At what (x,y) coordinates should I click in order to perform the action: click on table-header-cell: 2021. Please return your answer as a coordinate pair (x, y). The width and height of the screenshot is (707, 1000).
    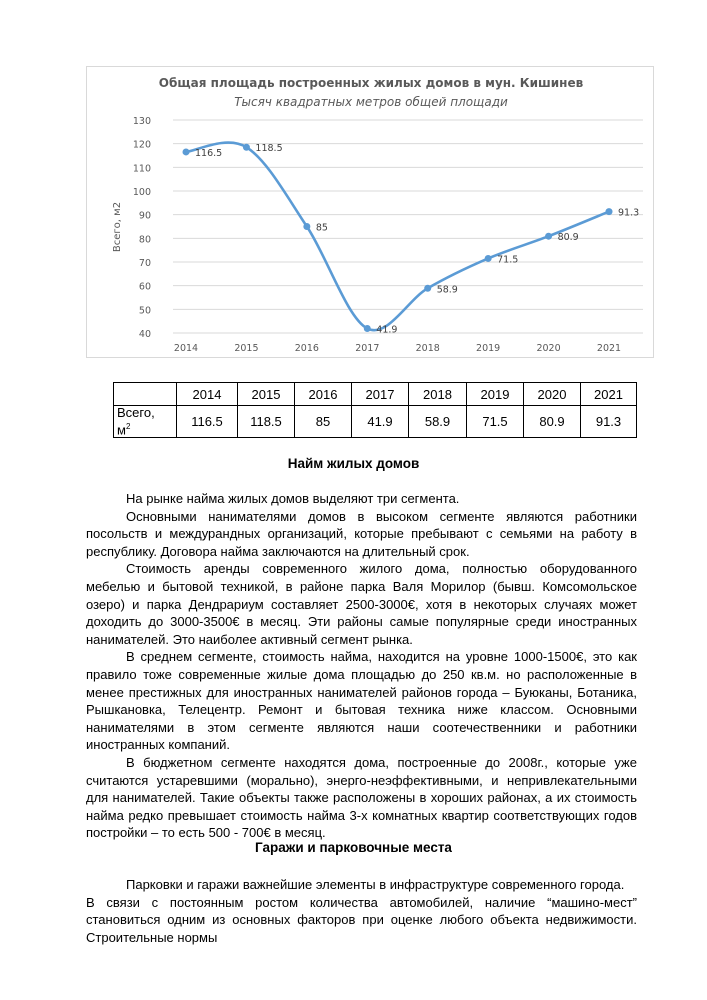
    Looking at the image, I should click on (608, 394).